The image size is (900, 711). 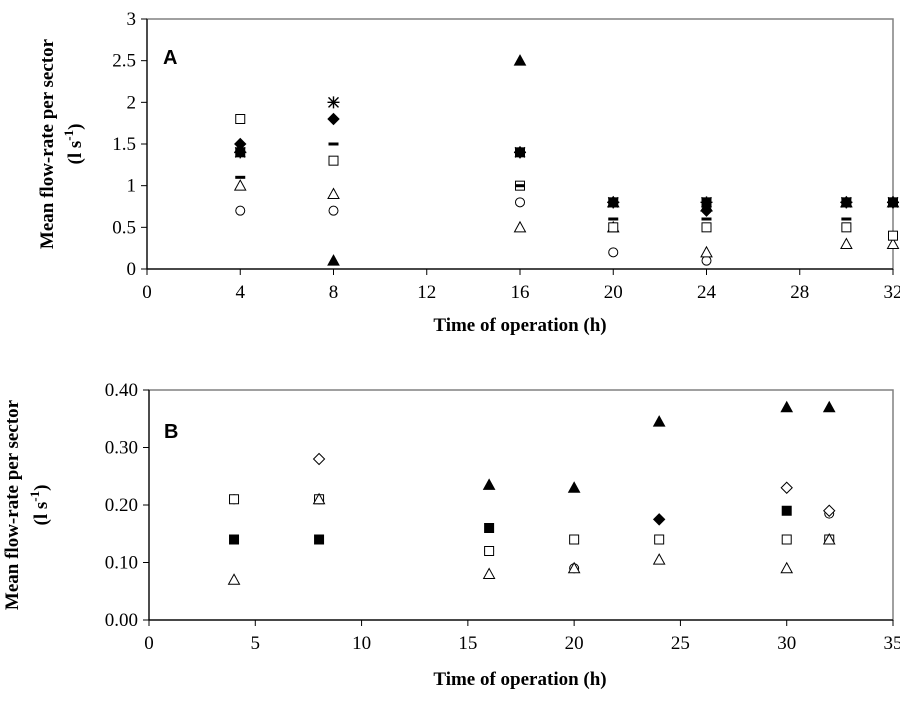 I want to click on y-ticks-a: 0 0.5 1 1.5 2 2.5 3, so click(x=129, y=144).